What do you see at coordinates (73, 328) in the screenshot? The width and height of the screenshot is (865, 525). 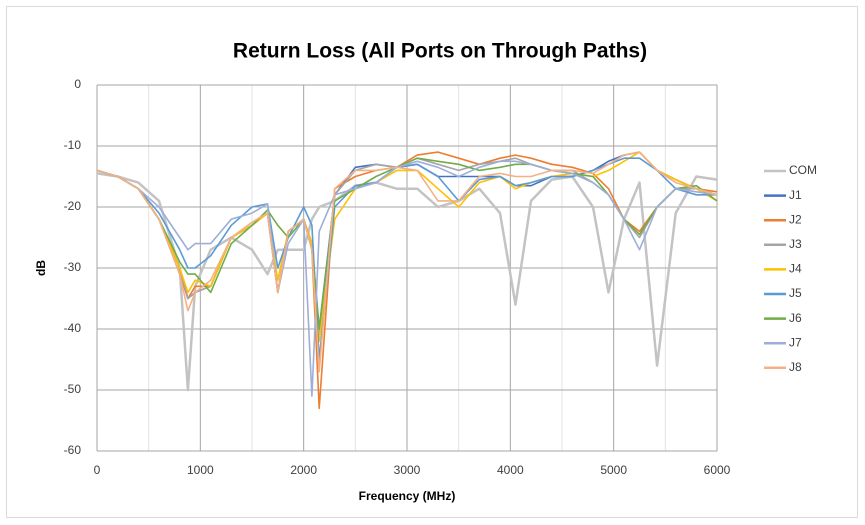 I see `y-tick-label: -40` at bounding box center [73, 328].